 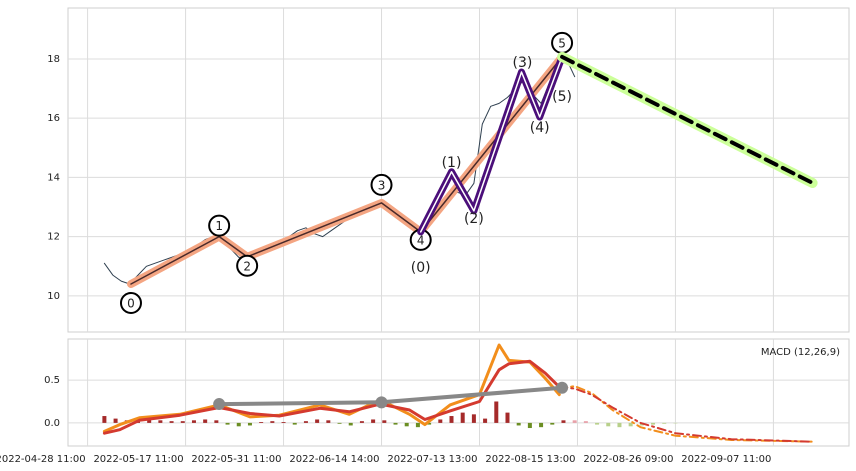 I want to click on wave-label: (5), so click(x=562, y=97).